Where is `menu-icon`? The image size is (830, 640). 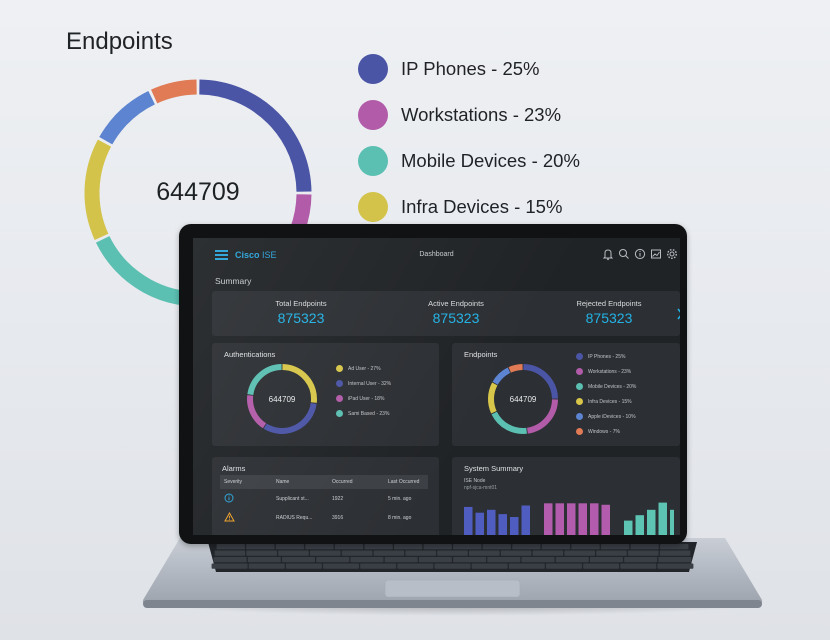 menu-icon is located at coordinates (221, 255).